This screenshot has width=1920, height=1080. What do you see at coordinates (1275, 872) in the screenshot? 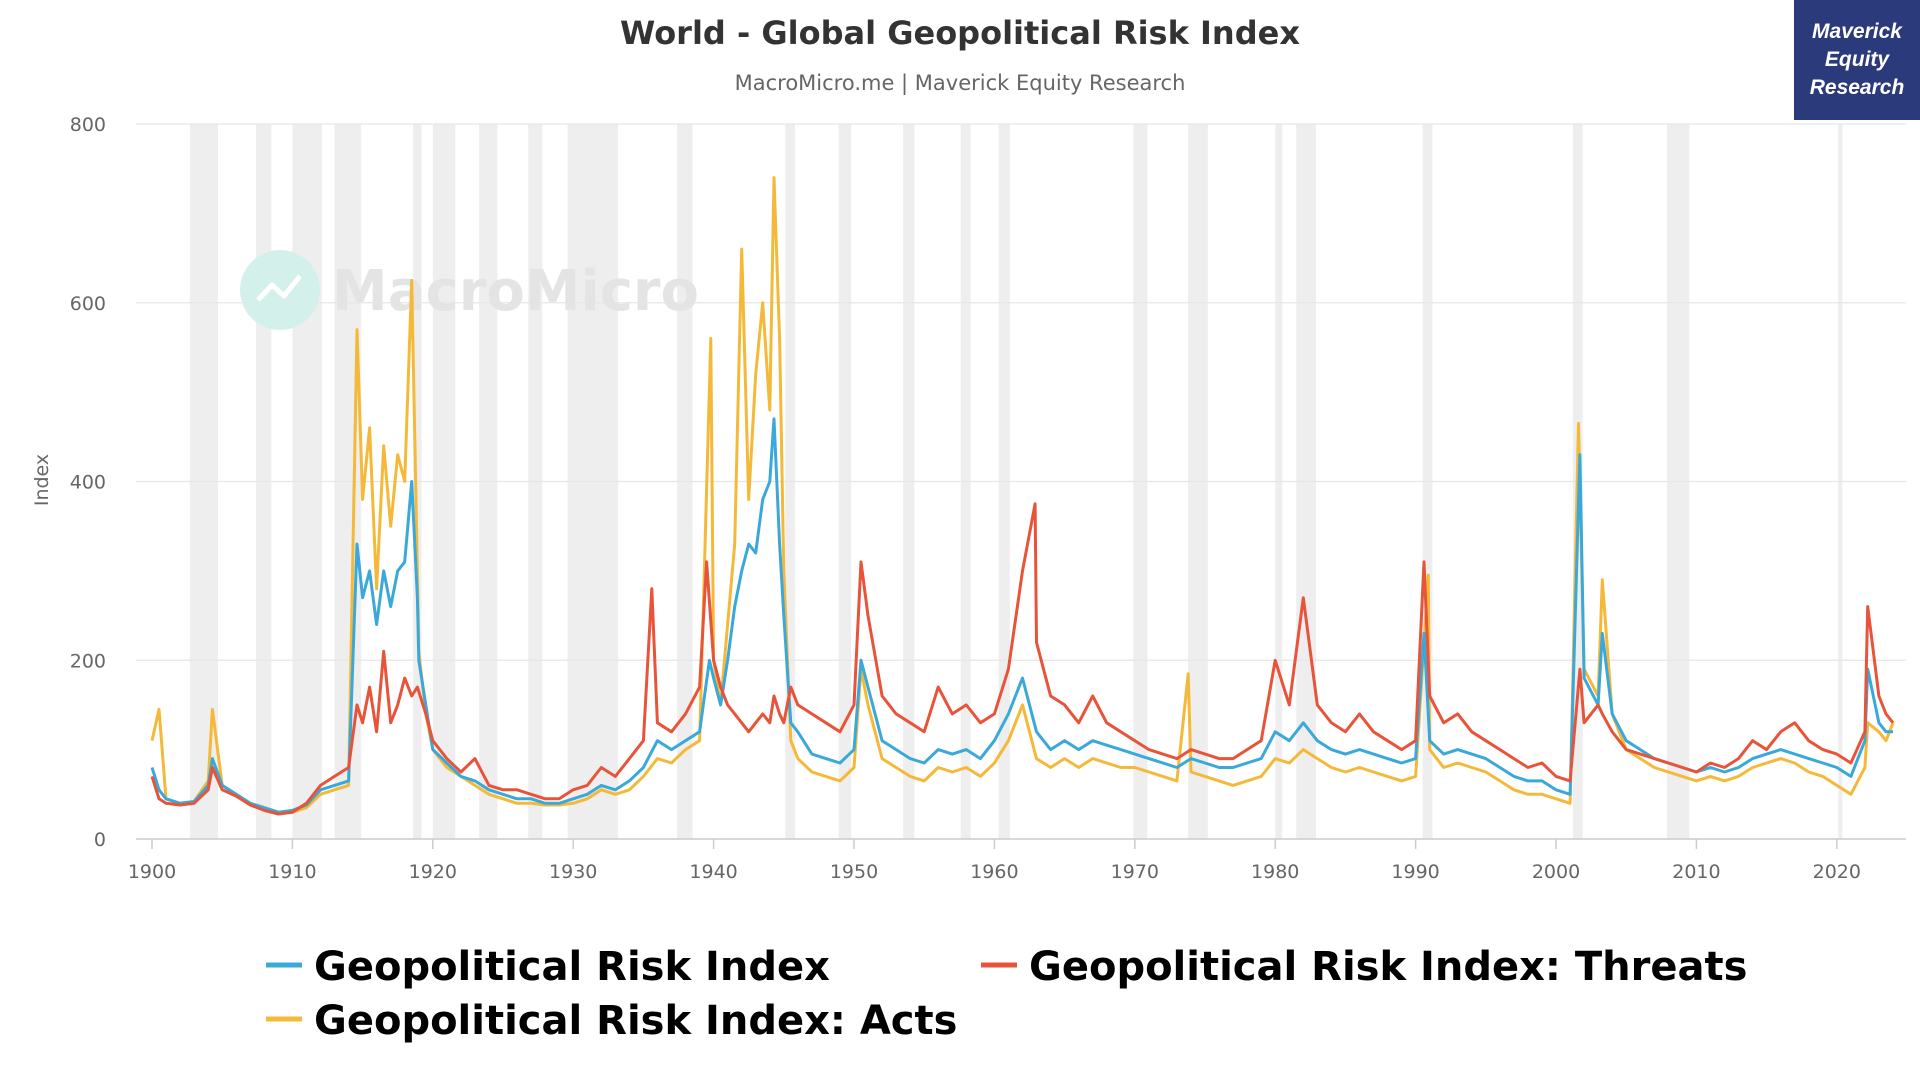
I see `x-tick-label: 1980` at bounding box center [1275, 872].